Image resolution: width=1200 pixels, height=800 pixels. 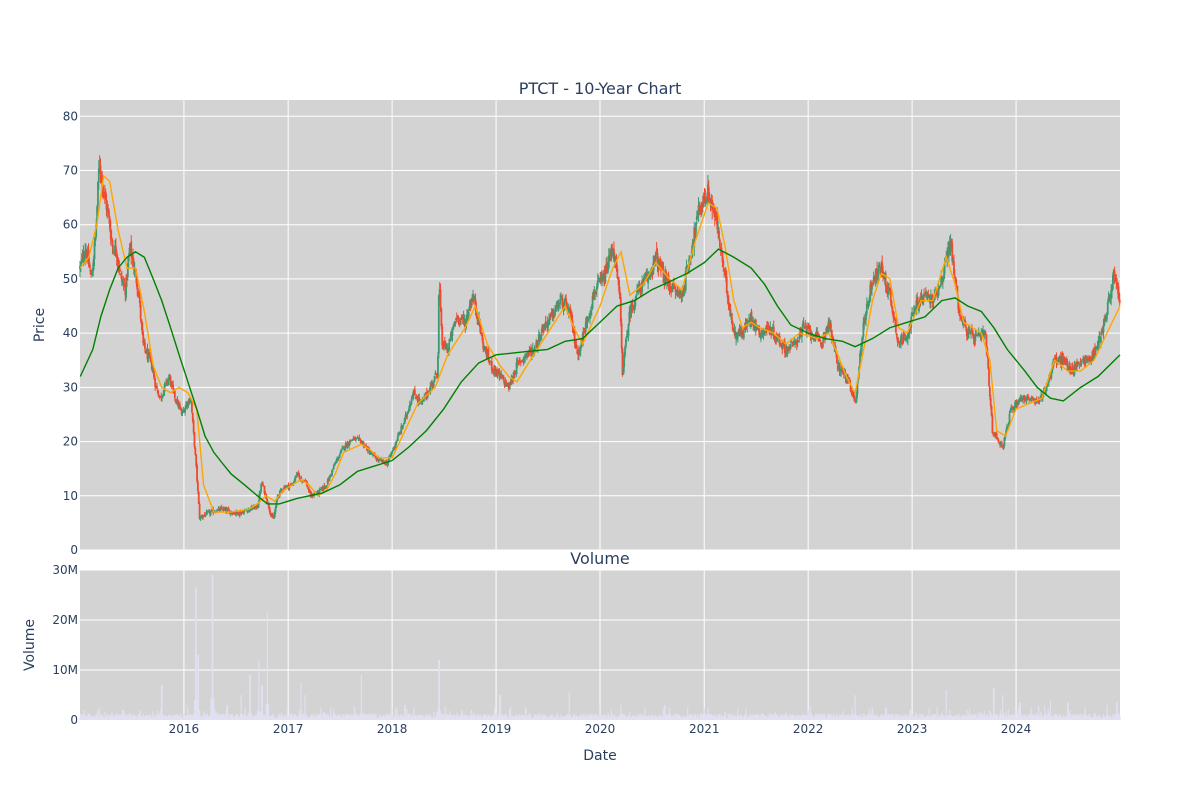 I want to click on x-tick-label: 2017, so click(x=288, y=729).